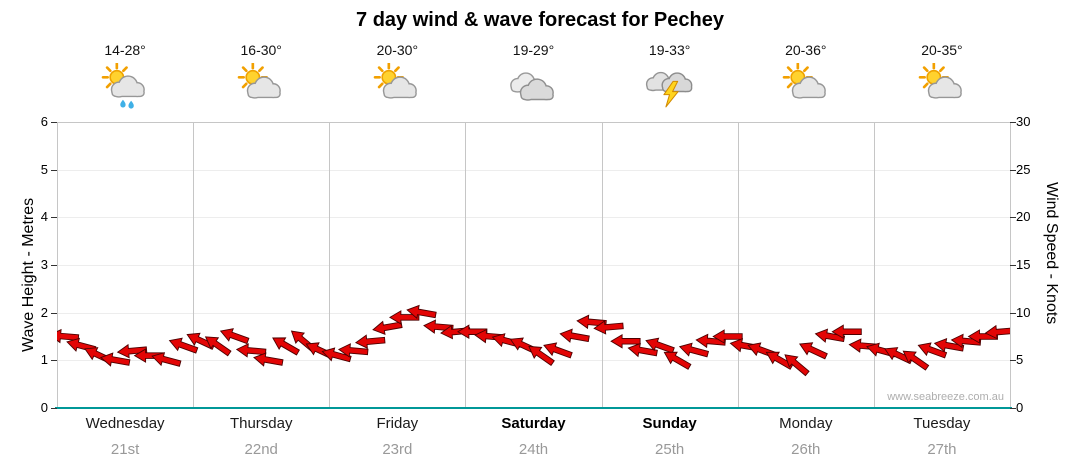  What do you see at coordinates (397, 423) in the screenshot?
I see `day-name-label: Friday` at bounding box center [397, 423].